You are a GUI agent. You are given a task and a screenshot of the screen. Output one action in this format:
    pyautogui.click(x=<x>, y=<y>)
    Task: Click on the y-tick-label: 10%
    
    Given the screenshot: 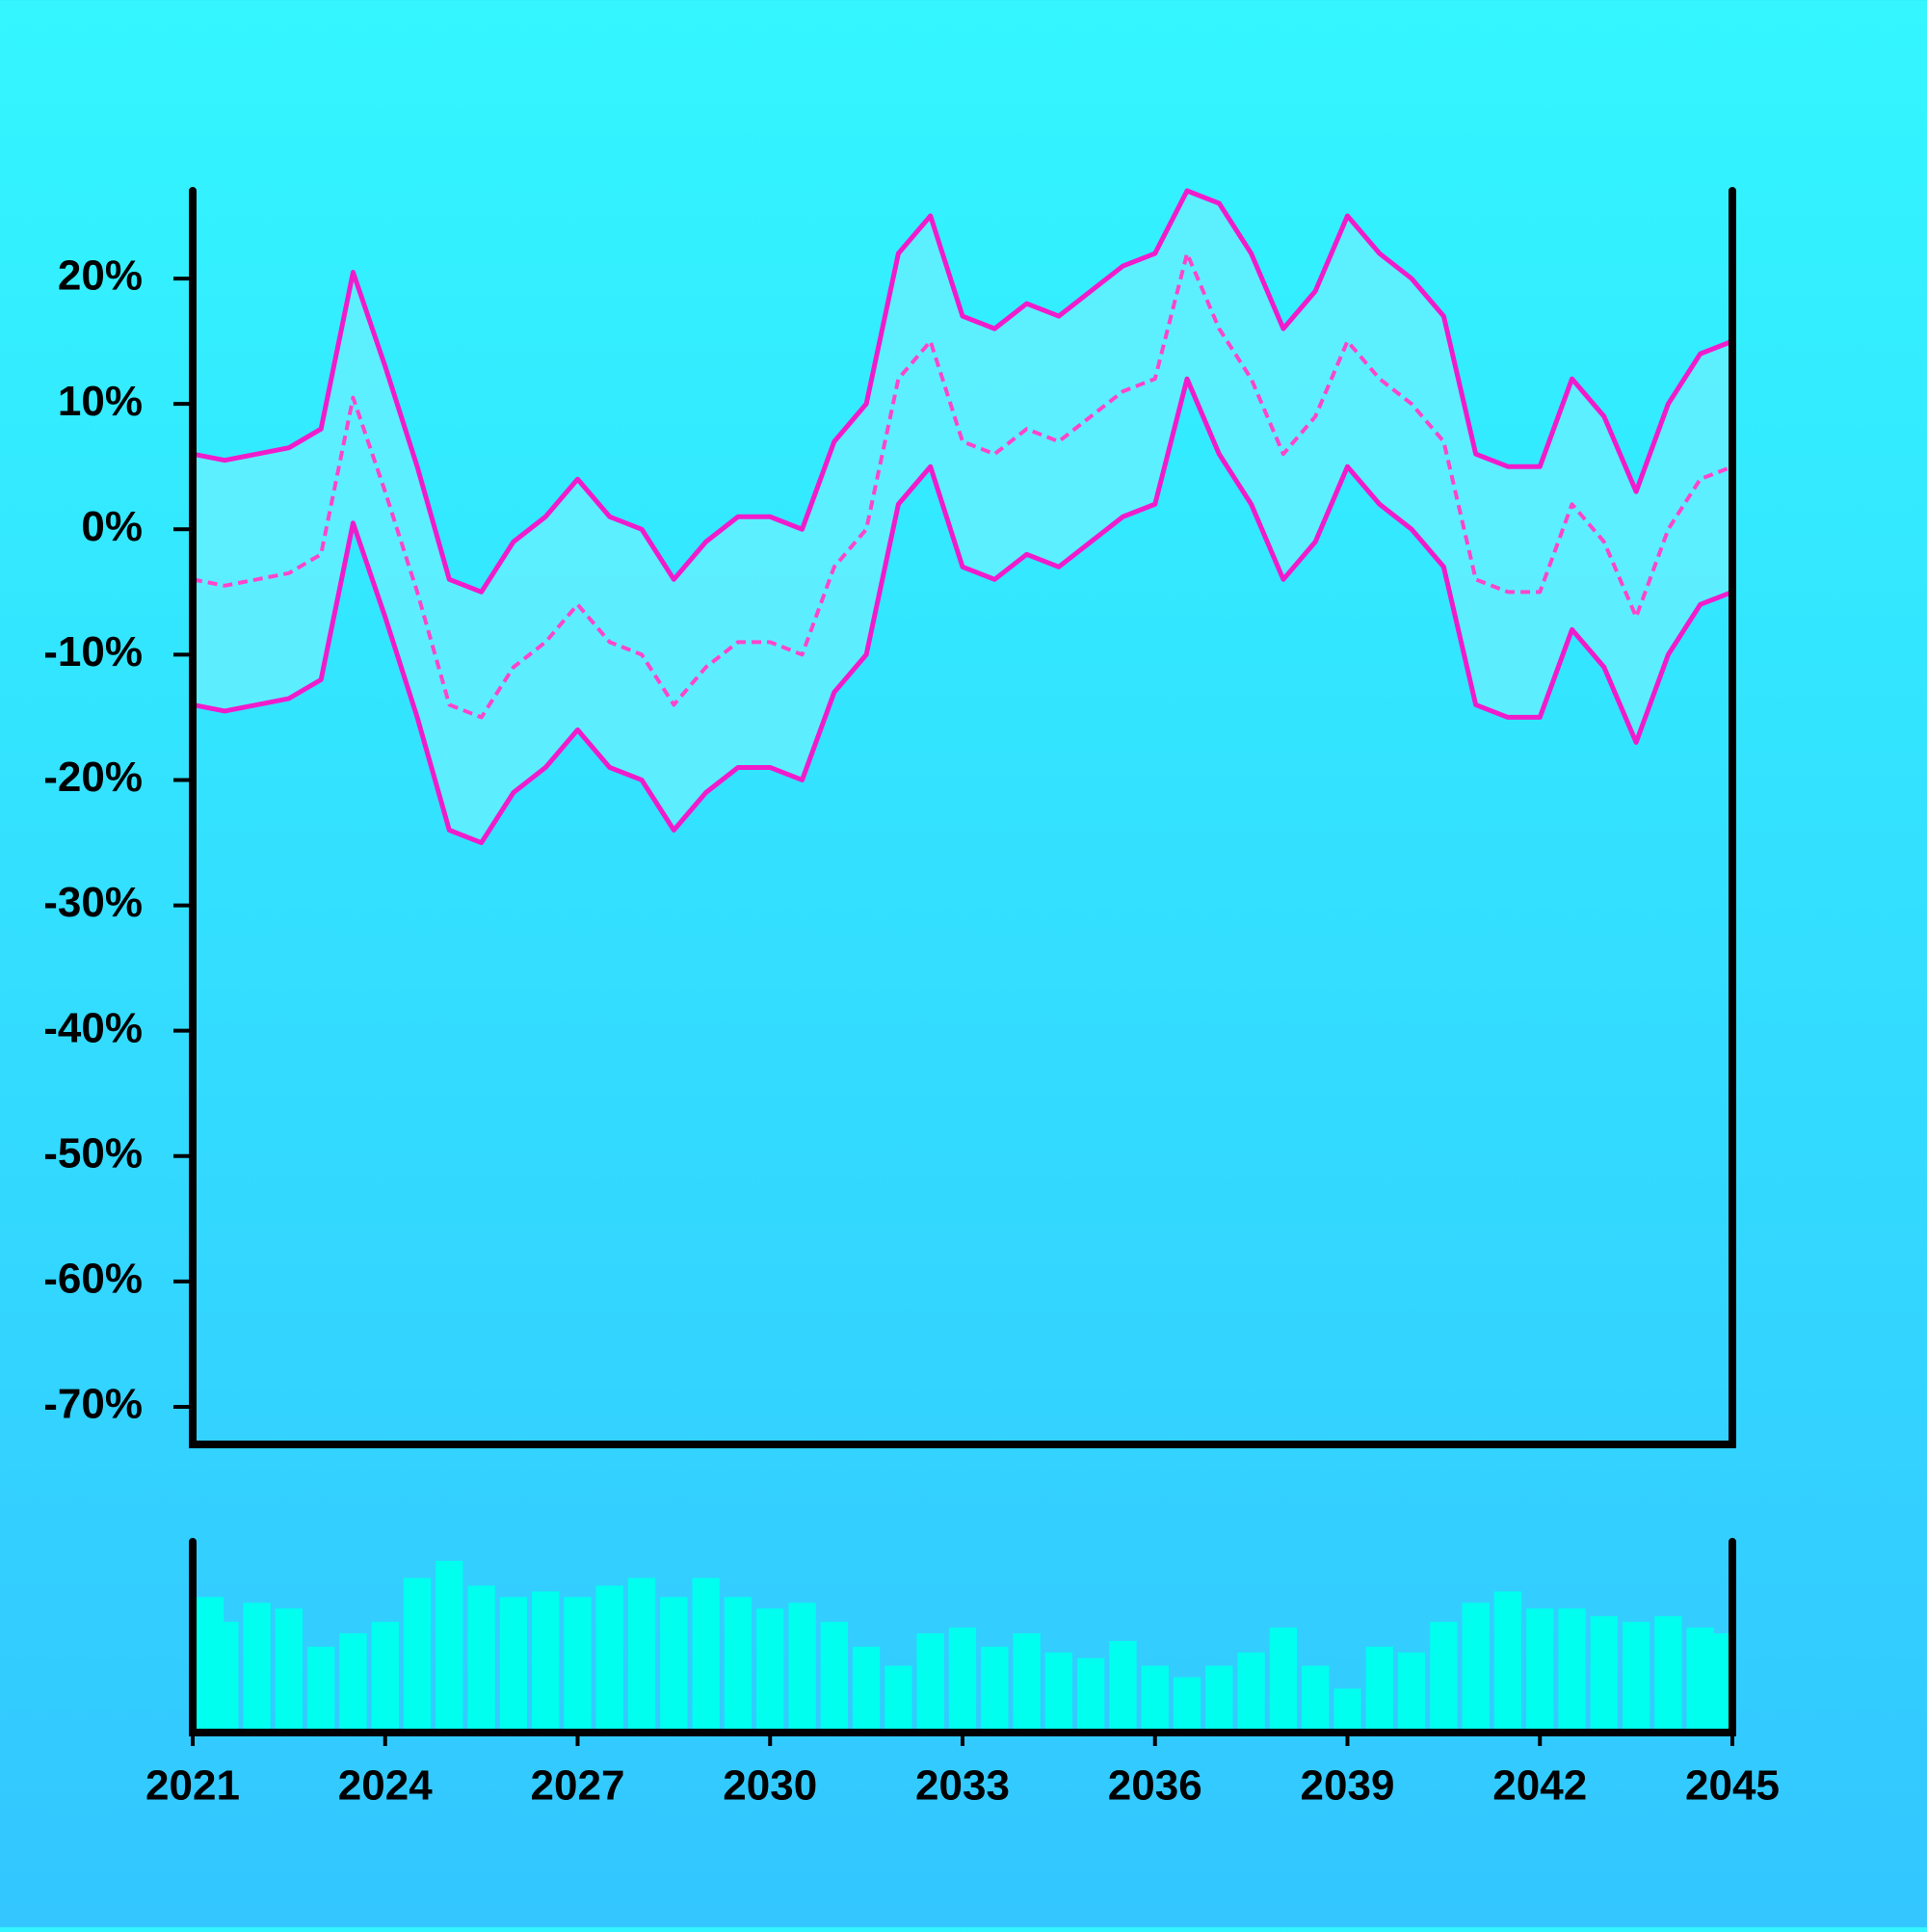 What is the action you would take?
    pyautogui.click(x=100, y=401)
    